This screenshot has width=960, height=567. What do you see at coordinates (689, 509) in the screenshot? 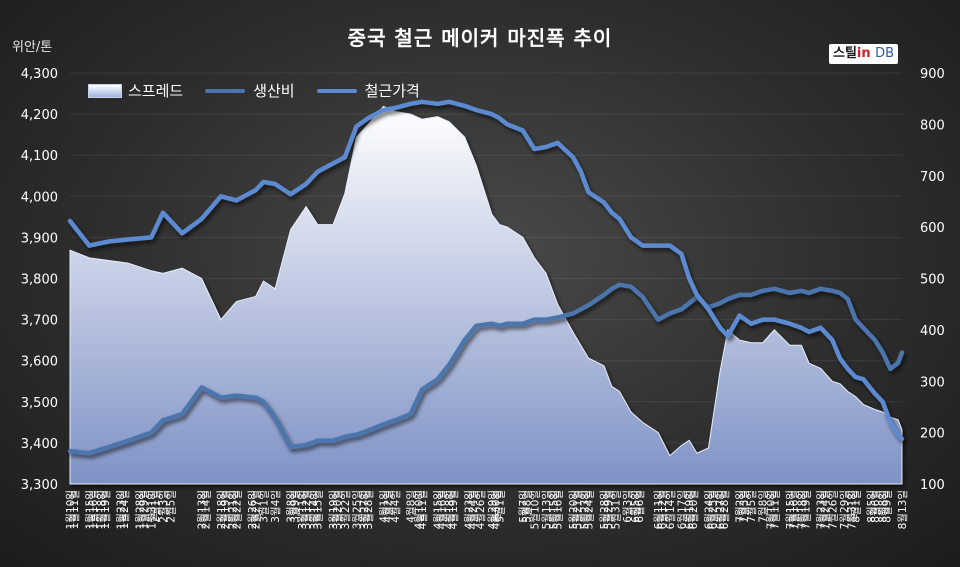
I see `x-tick-label: 6월19일` at bounding box center [689, 509].